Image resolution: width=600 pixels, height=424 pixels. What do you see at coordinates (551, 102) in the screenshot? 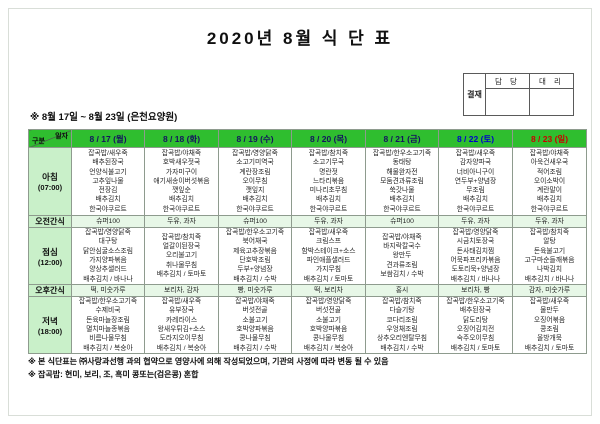
I see `approval-sign-cell-daeri` at bounding box center [551, 102].